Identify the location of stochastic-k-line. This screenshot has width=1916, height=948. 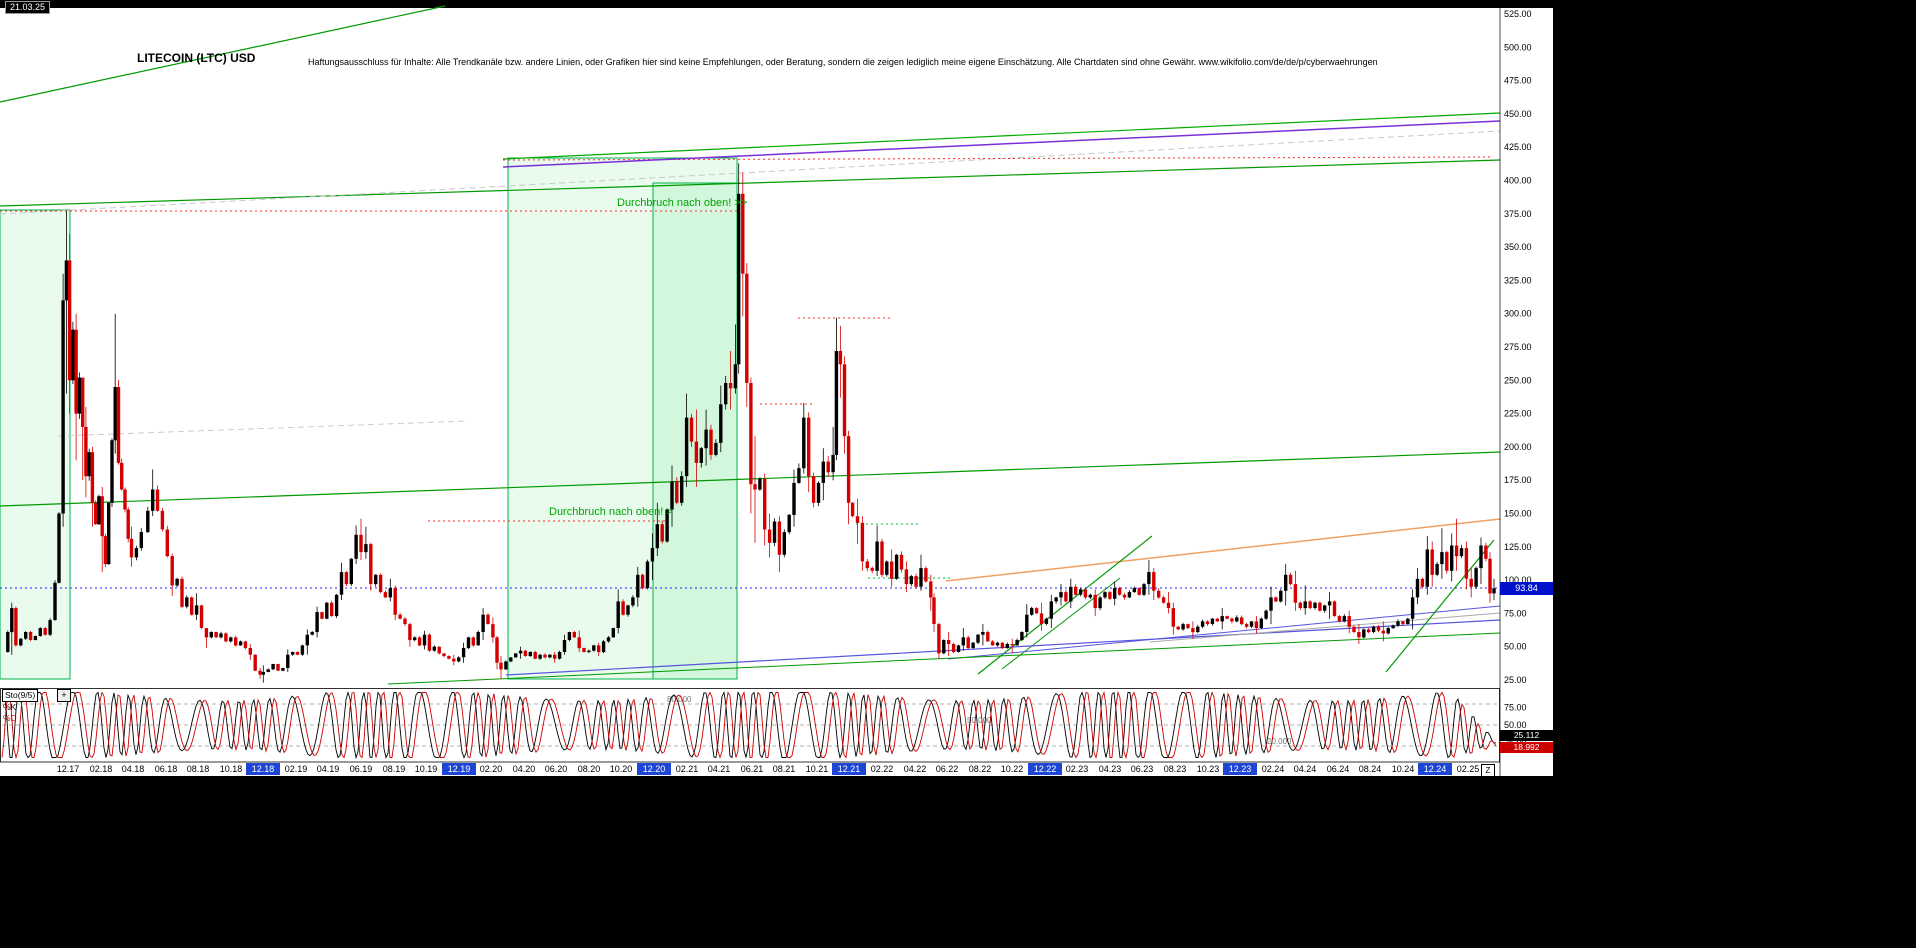
(749, 725).